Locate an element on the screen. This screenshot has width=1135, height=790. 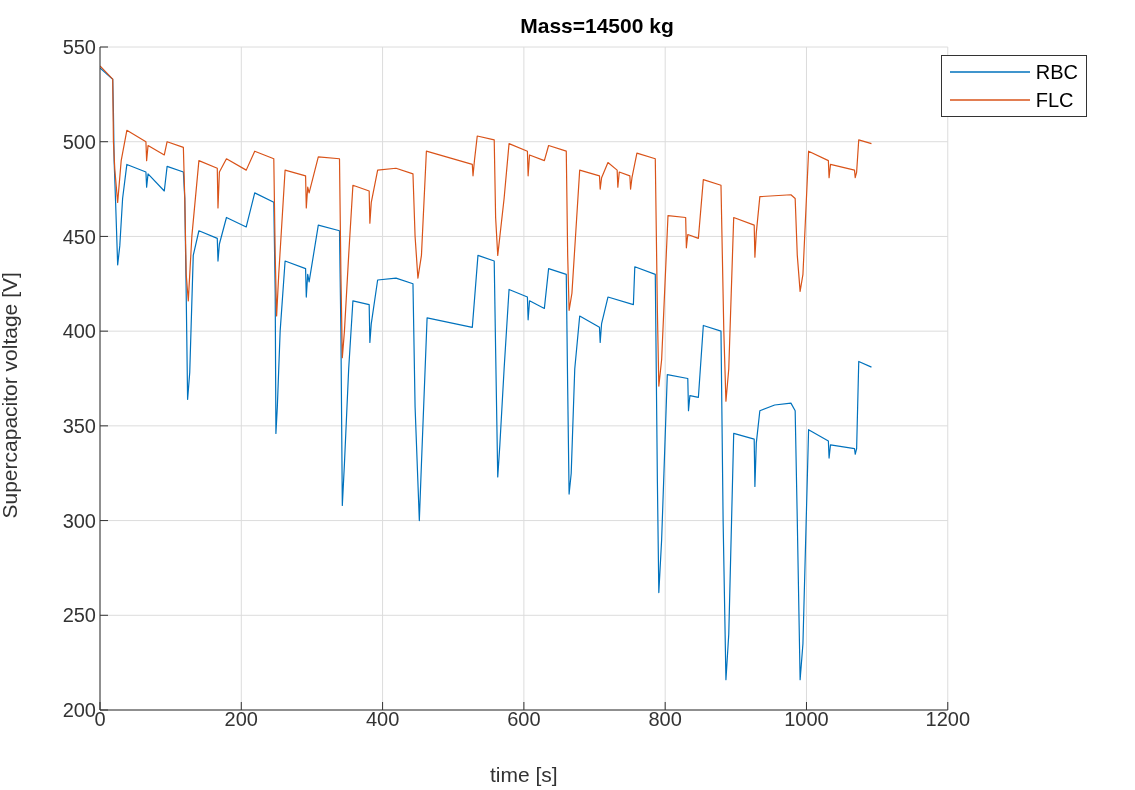
x-tick-label: 600 is located at coordinates (524, 719).